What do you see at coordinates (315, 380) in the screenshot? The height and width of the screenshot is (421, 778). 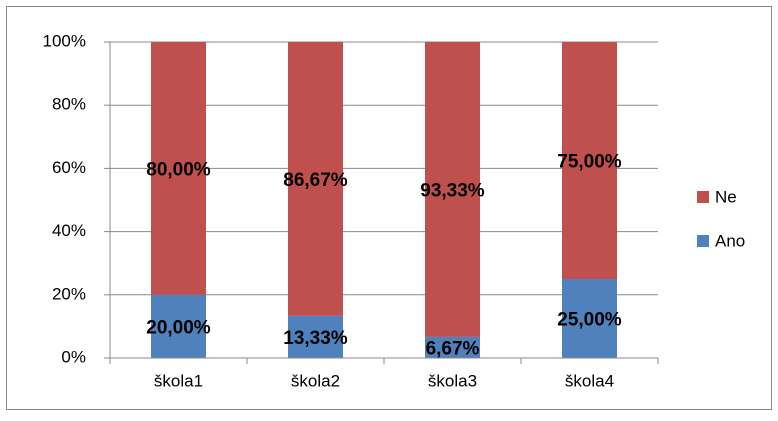 I see `x-tick-label: škola2` at bounding box center [315, 380].